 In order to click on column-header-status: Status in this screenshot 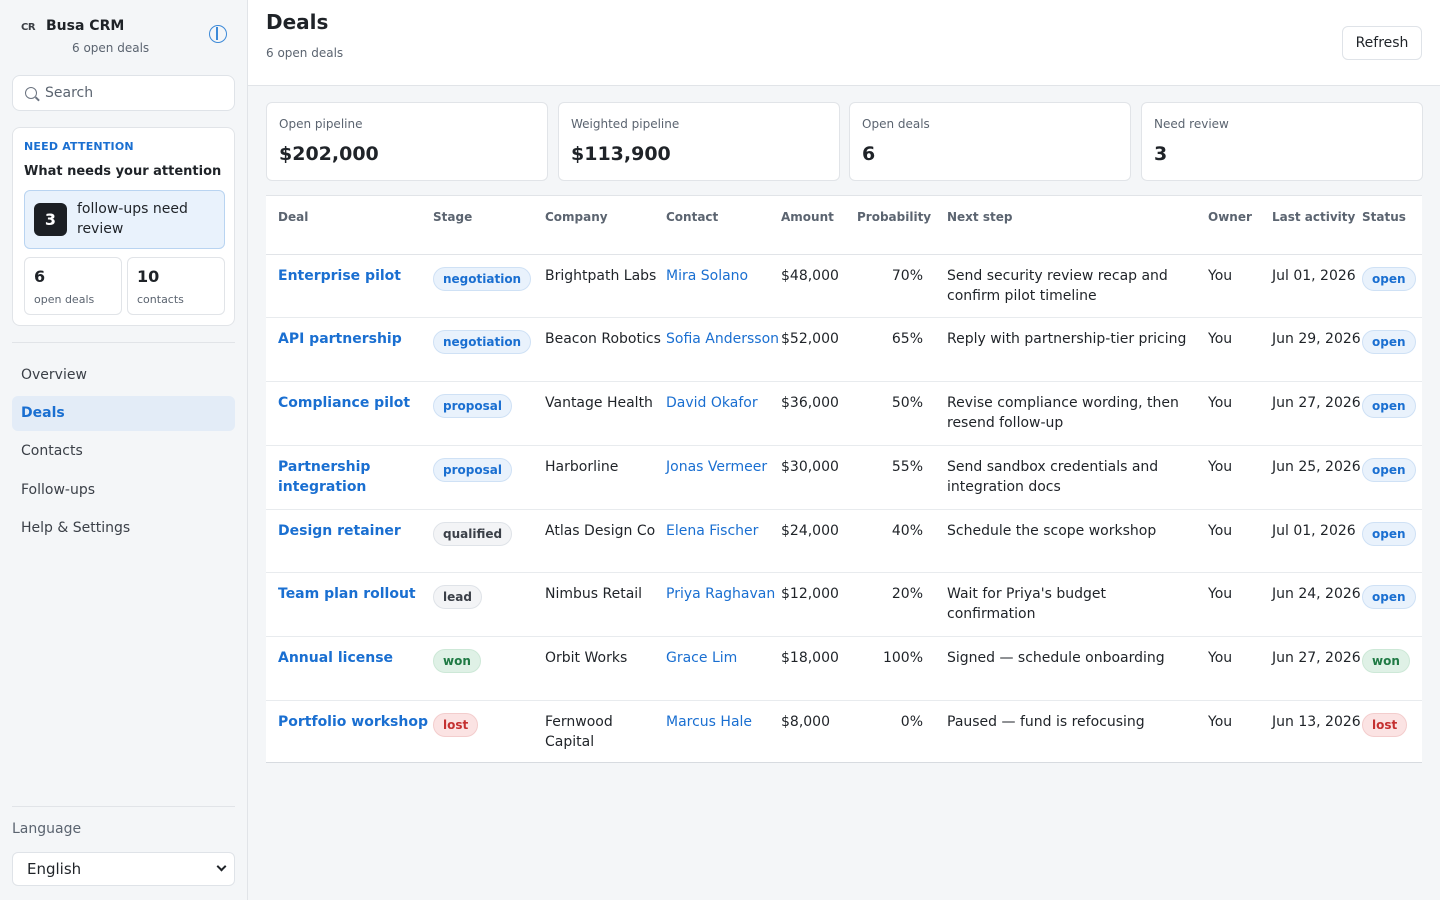, I will do `click(1392, 225)`.